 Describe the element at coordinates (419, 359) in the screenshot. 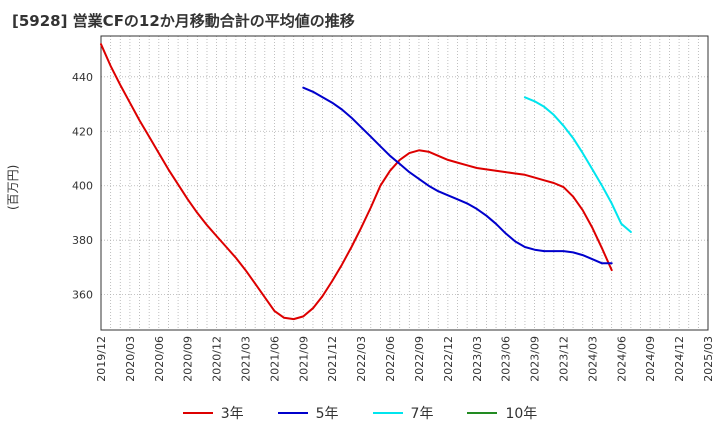

I see `x-tick-label: 2022/09` at that location.